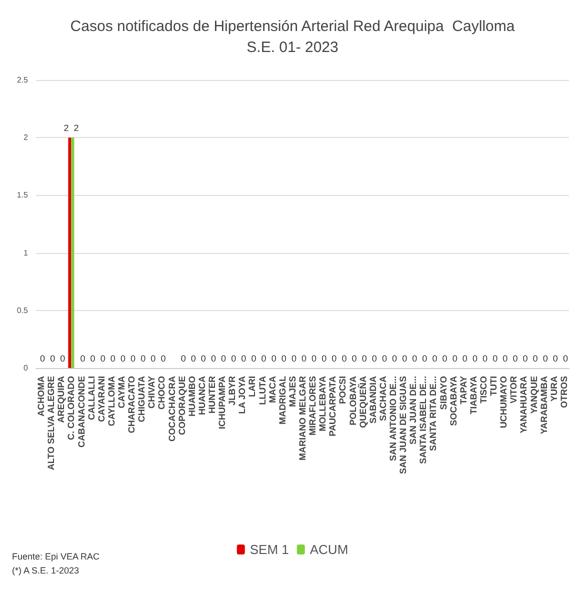 The height and width of the screenshot is (591, 585). Describe the element at coordinates (242, 395) in the screenshot. I see `x-tick-label: LA JOYA` at that location.